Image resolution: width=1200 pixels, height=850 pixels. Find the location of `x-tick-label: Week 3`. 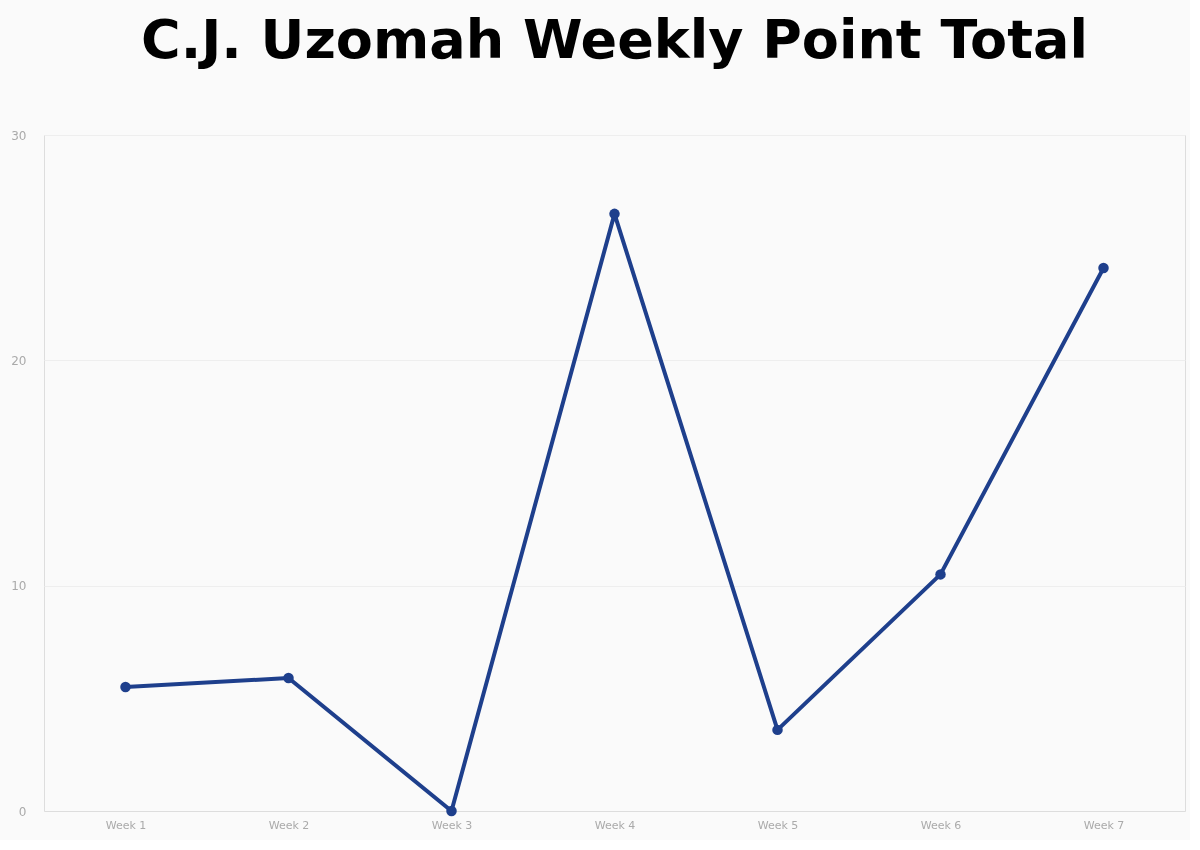

x-tick-label: Week 3 is located at coordinates (452, 825).